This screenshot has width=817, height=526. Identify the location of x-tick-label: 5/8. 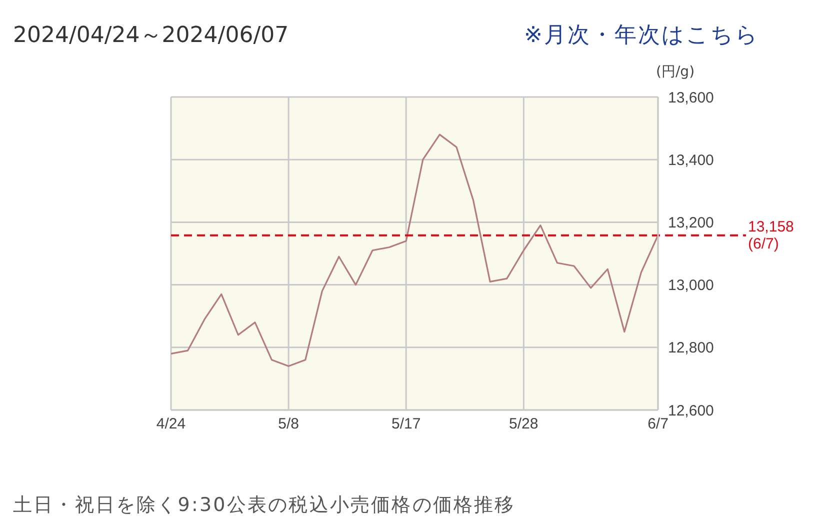
(288, 424).